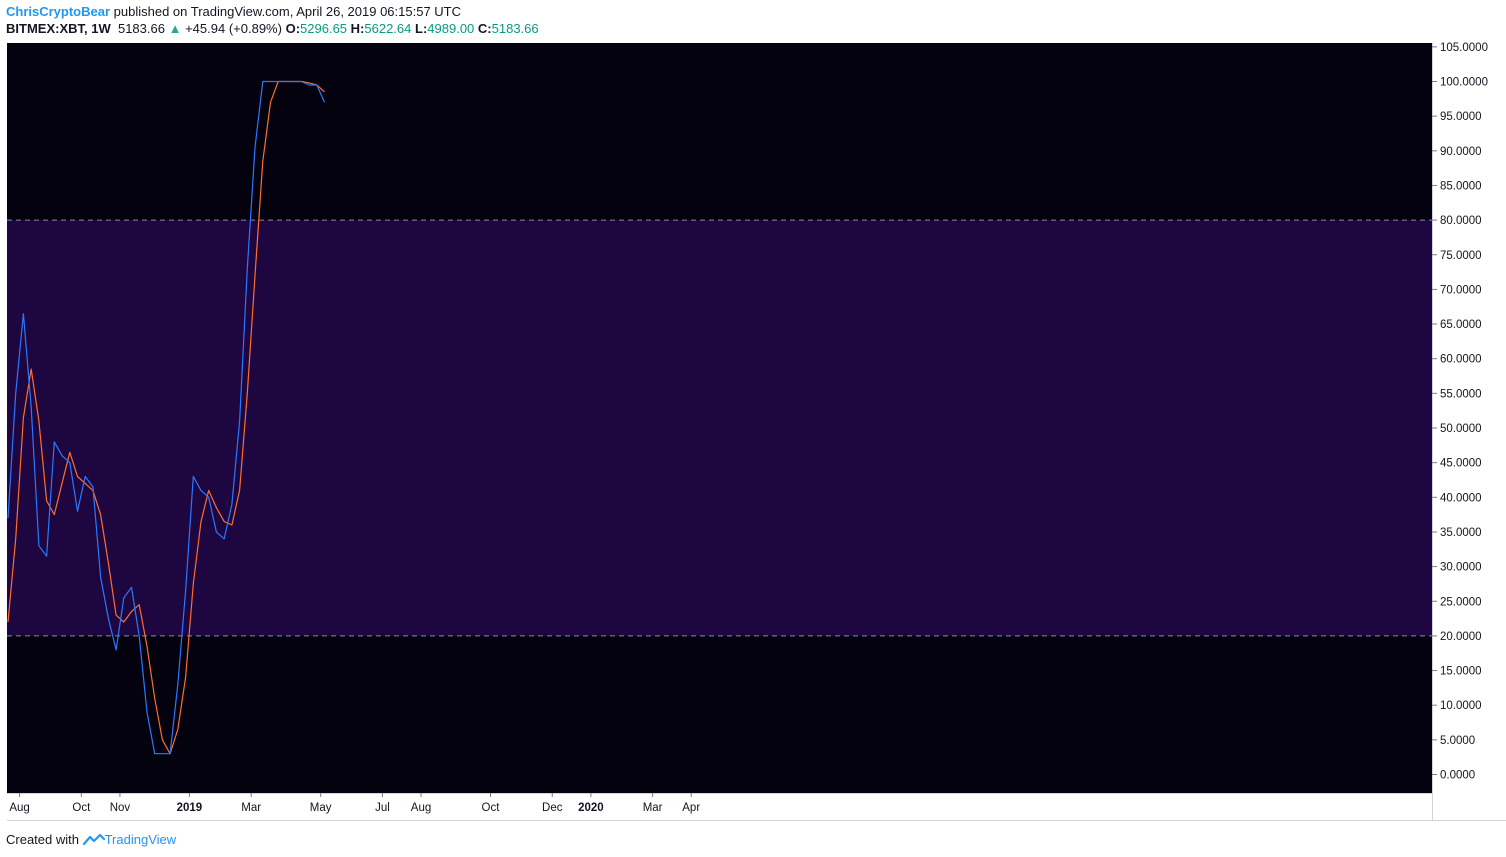 The width and height of the screenshot is (1506, 857). What do you see at coordinates (58, 28) in the screenshot?
I see `symbol-name: BITMEX:XBT, 1W` at bounding box center [58, 28].